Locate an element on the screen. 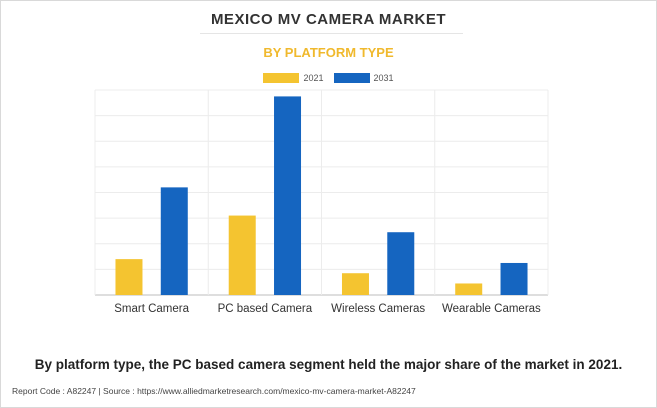 The width and height of the screenshot is (657, 408). bar-smart-camera-2031 is located at coordinates (174, 241).